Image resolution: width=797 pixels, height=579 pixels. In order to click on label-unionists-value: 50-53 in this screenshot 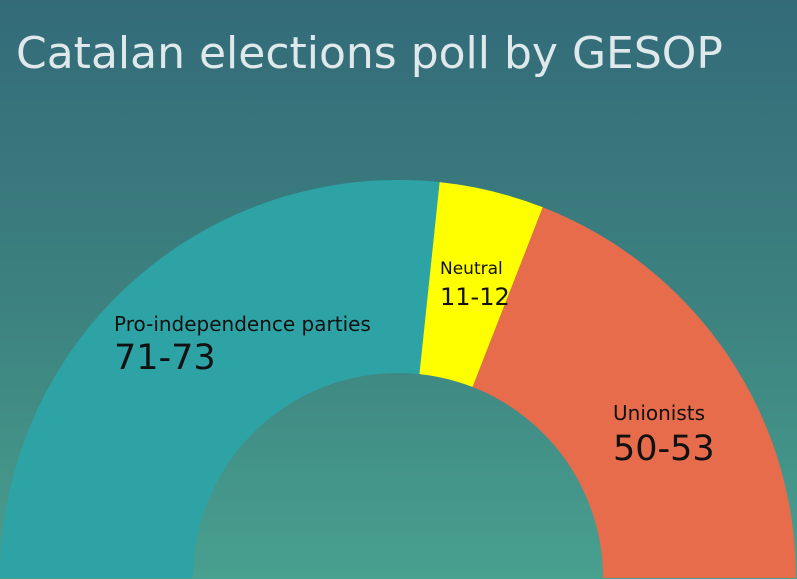, I will do `click(664, 449)`.